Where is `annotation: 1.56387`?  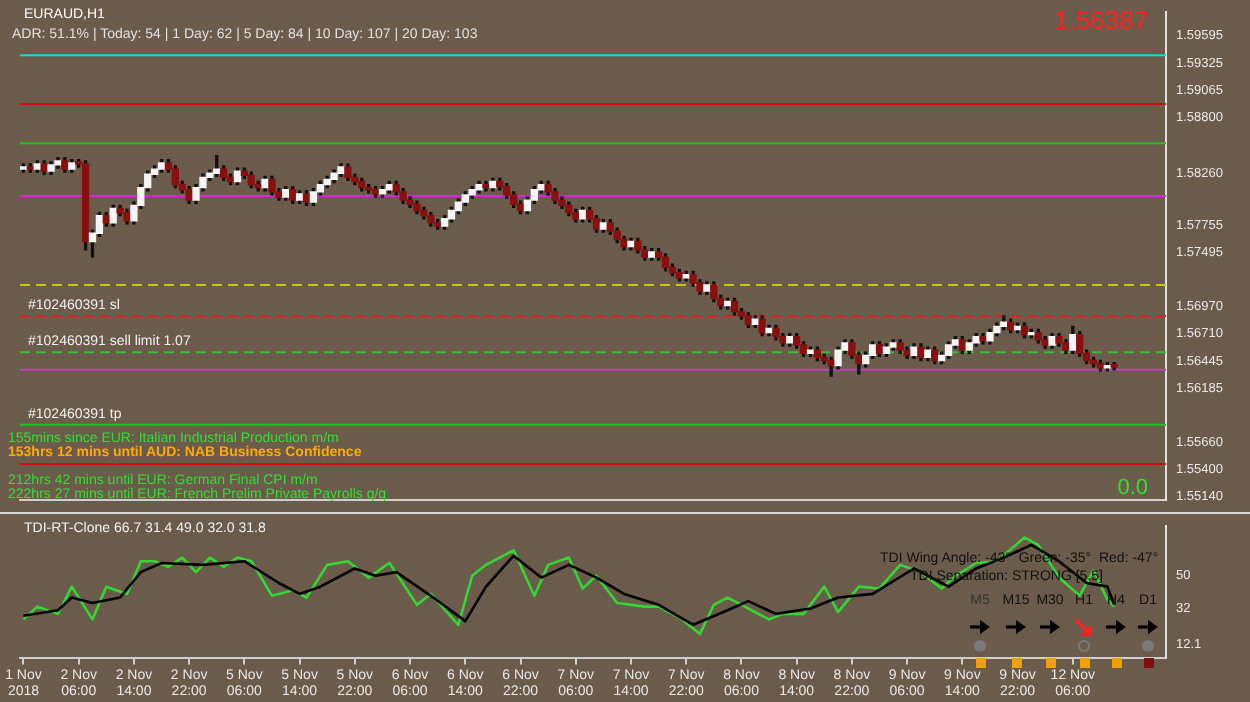 annotation: 1.56387 is located at coordinates (1101, 20).